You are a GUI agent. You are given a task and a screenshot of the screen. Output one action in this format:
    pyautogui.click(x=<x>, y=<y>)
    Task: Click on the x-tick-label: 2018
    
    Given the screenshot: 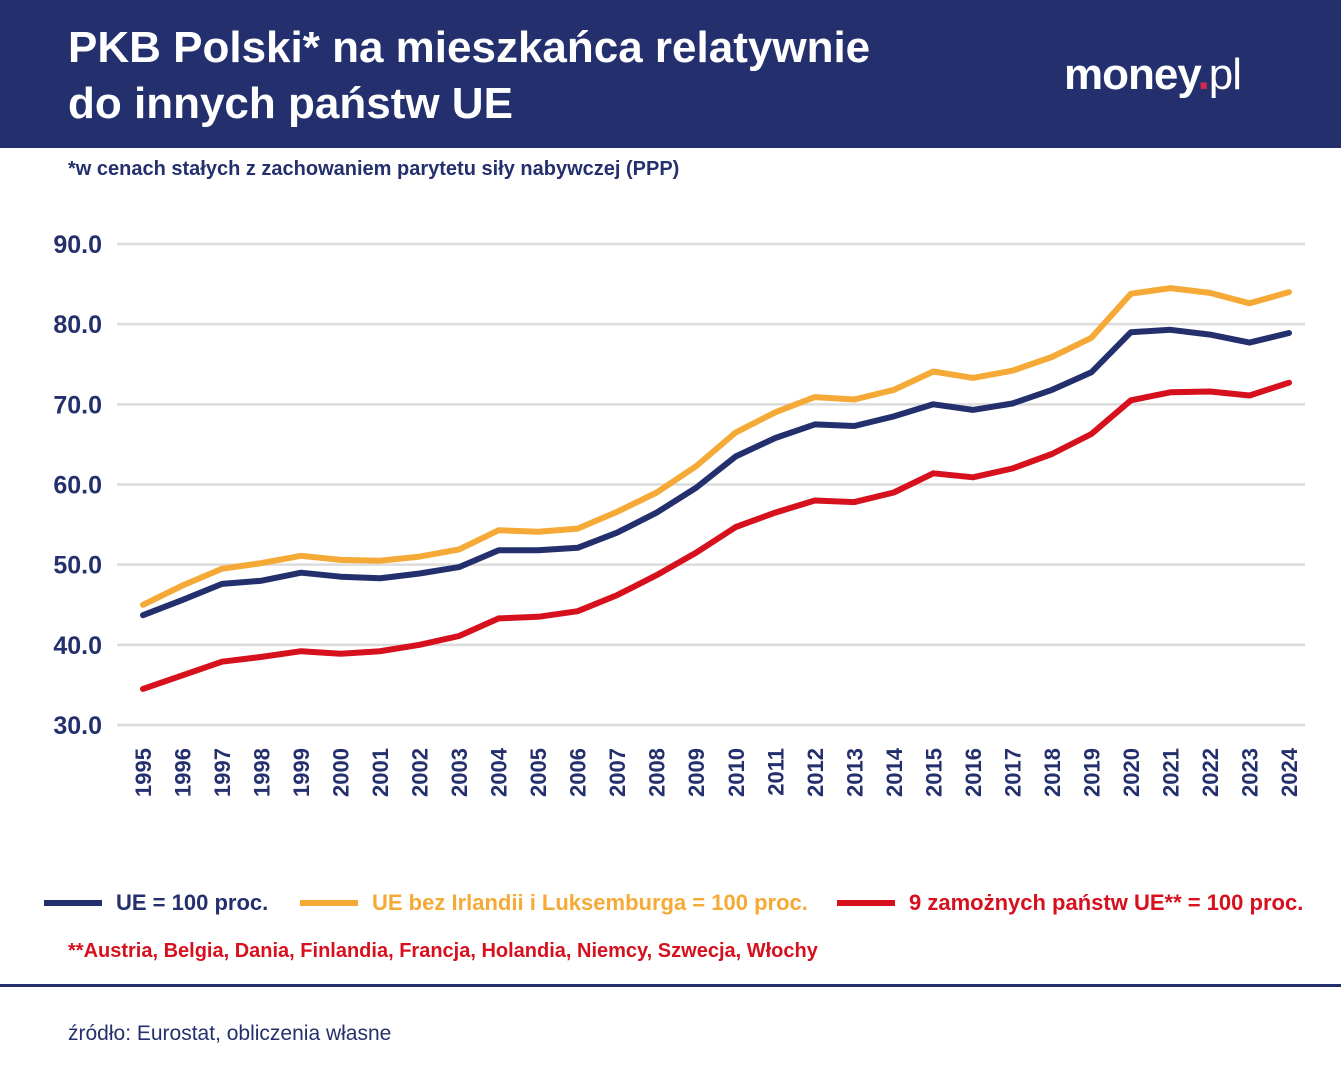 What is the action you would take?
    pyautogui.click(x=1052, y=772)
    